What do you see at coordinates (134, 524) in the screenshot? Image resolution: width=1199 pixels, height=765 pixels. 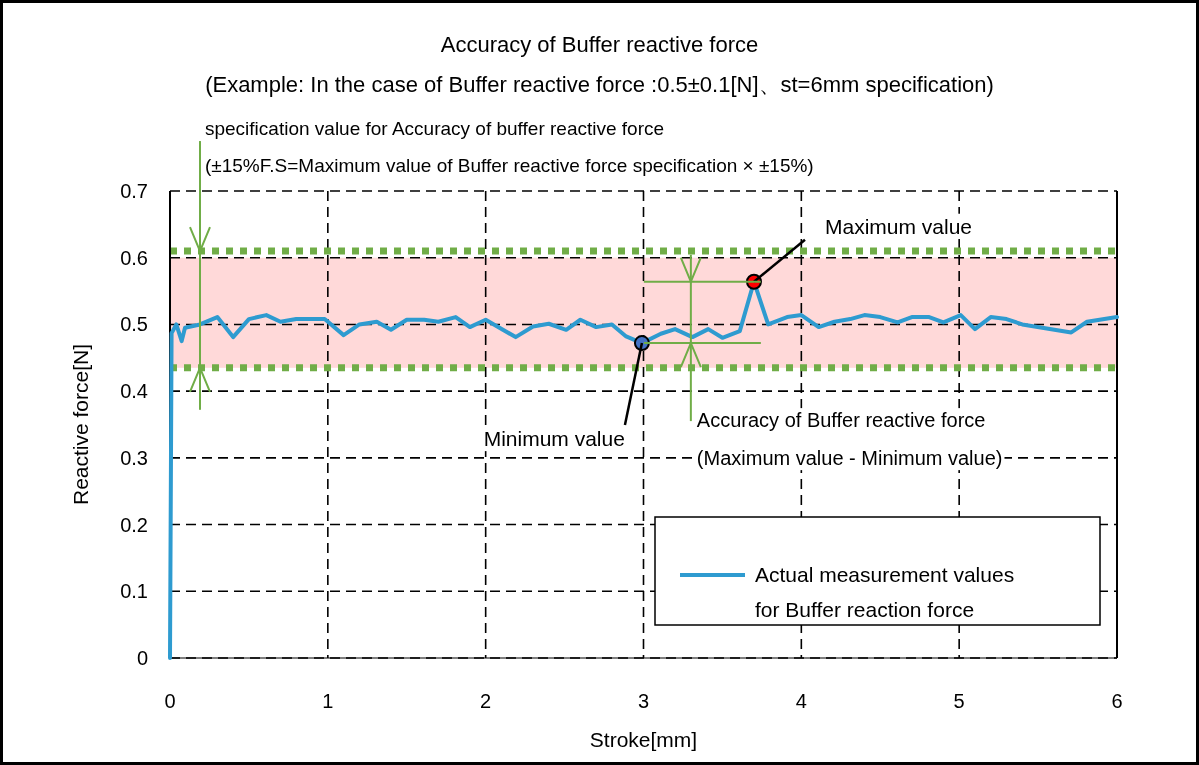 I see `y-tick-label: 0.2` at bounding box center [134, 524].